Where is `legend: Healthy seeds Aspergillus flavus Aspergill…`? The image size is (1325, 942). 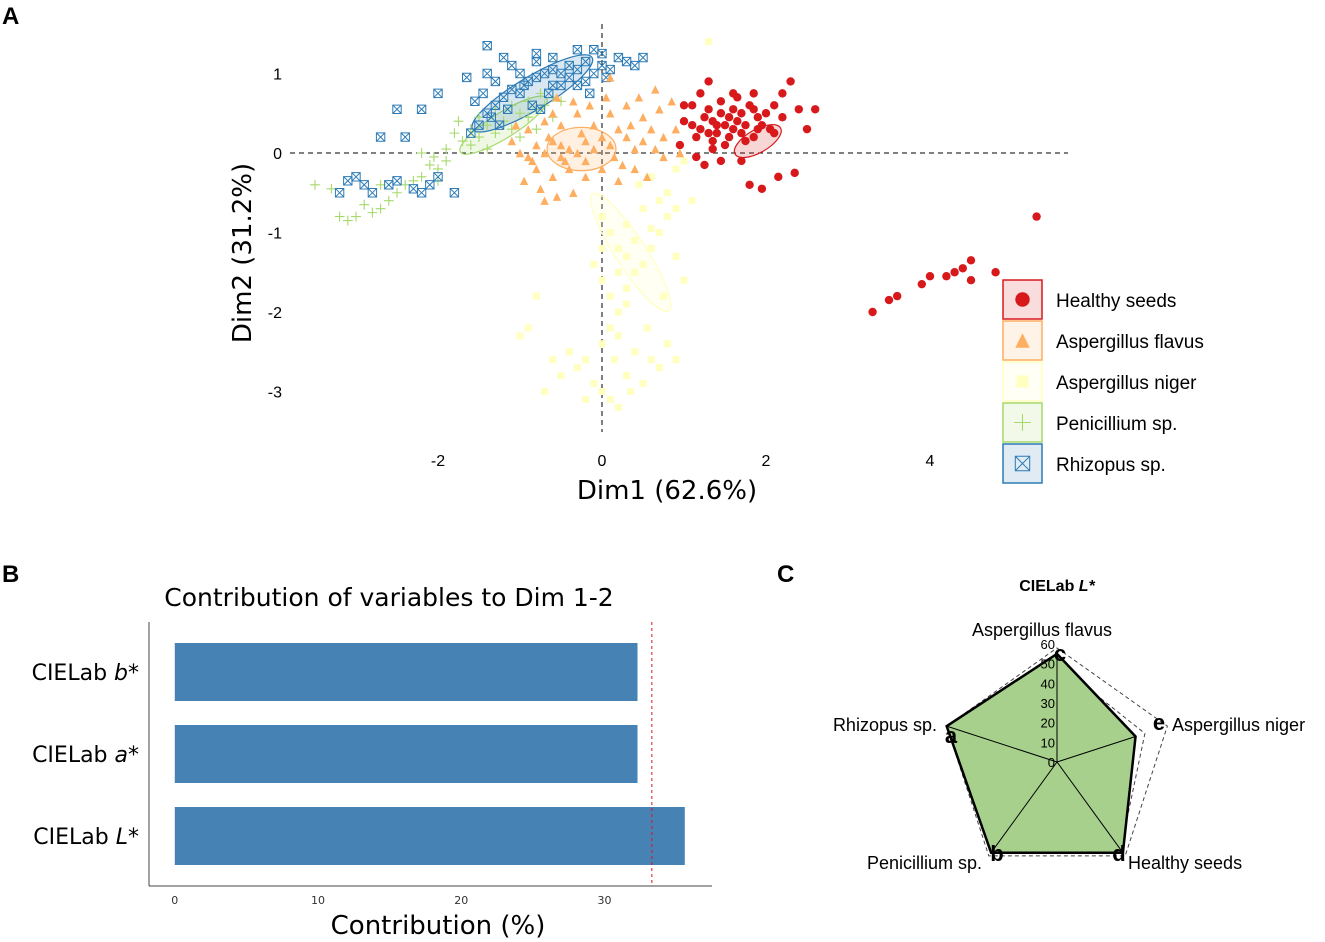
legend: Healthy seeds Aspergillus flavus Aspergill… is located at coordinates (1103, 381).